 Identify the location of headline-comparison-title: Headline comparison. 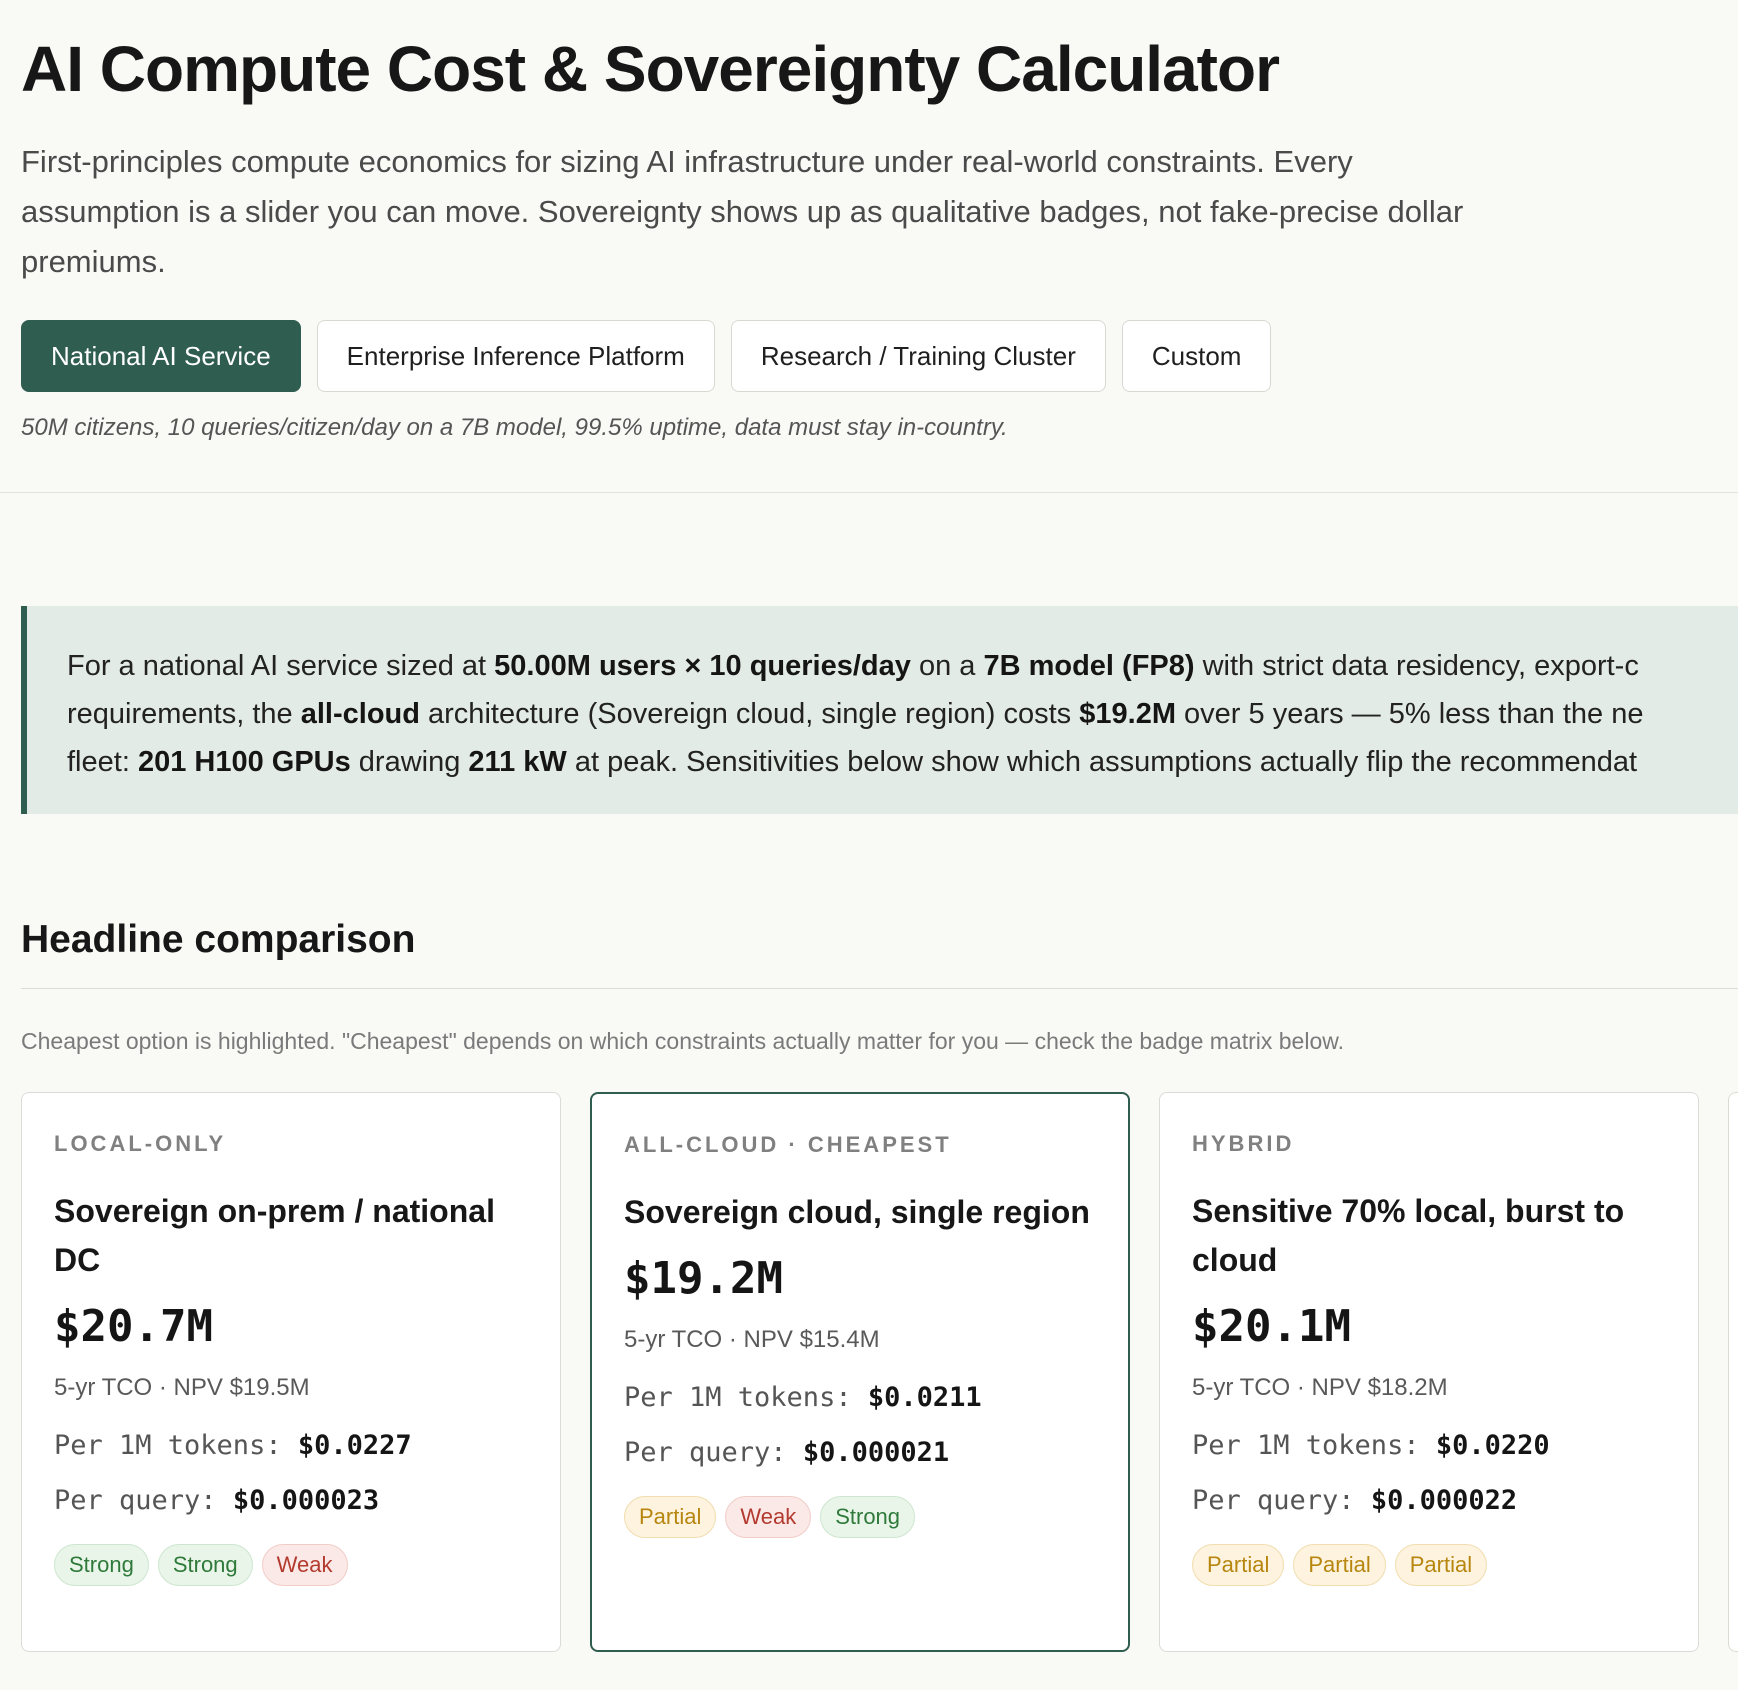
(218, 939).